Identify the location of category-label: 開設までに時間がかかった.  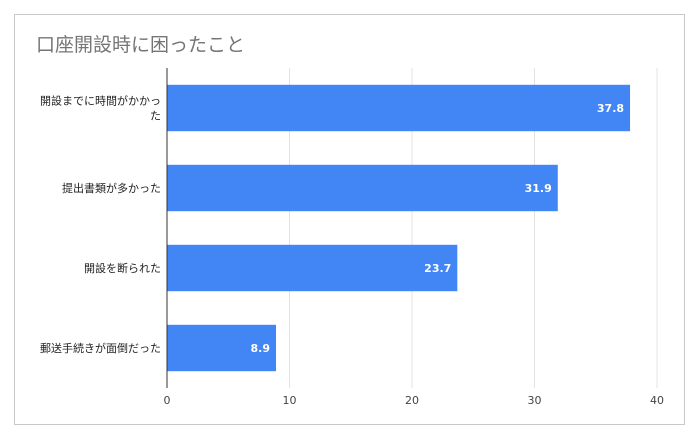
(100, 108).